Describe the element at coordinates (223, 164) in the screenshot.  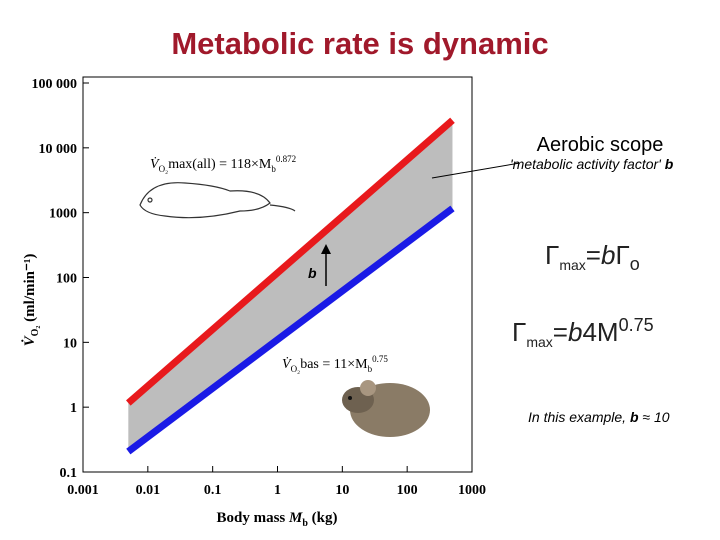
I see `equation-max: V̇O₂max(all) = 118×Mb0.872` at that location.